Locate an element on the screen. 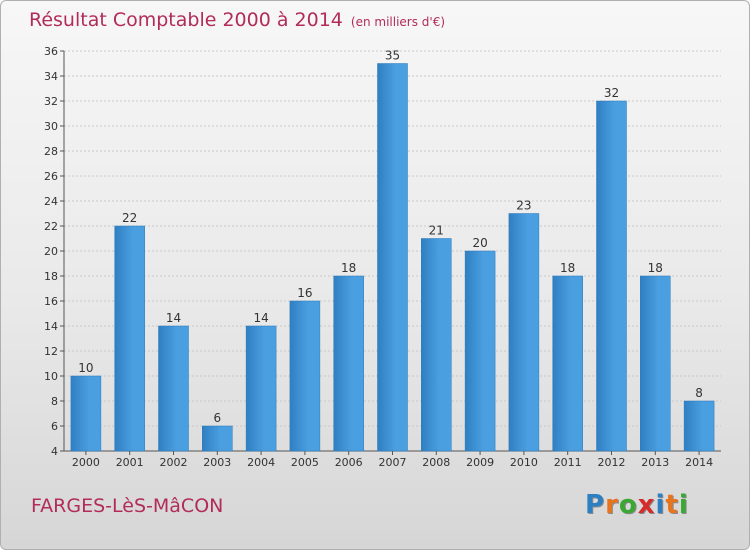 This screenshot has width=750, height=550. proxiti-logo: Proxiti is located at coordinates (637, 505).